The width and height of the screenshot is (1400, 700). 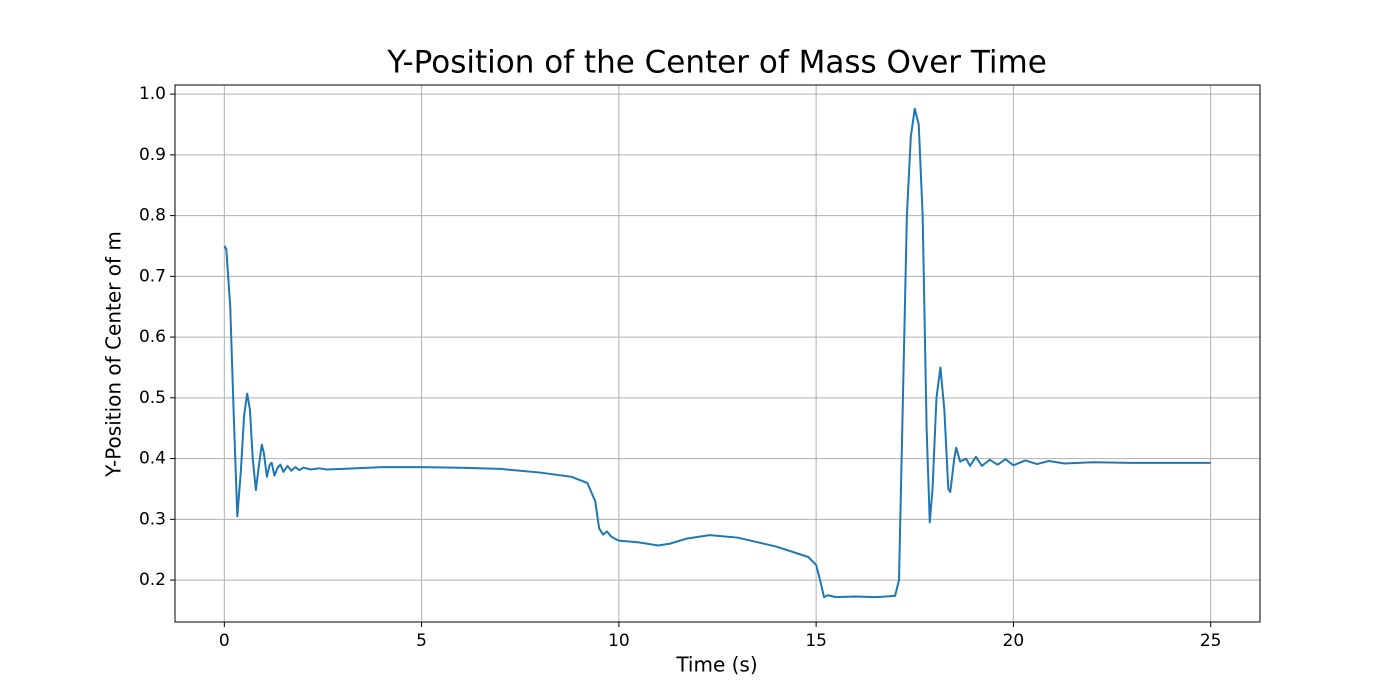 I want to click on x-tick-label: 10, so click(x=619, y=641).